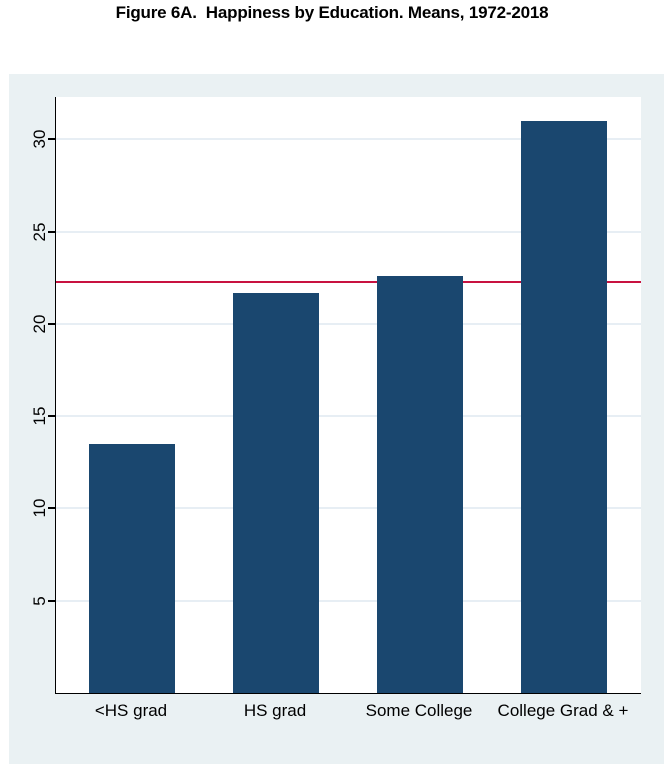  What do you see at coordinates (39, 416) in the screenshot?
I see `y-tick-label: 15` at bounding box center [39, 416].